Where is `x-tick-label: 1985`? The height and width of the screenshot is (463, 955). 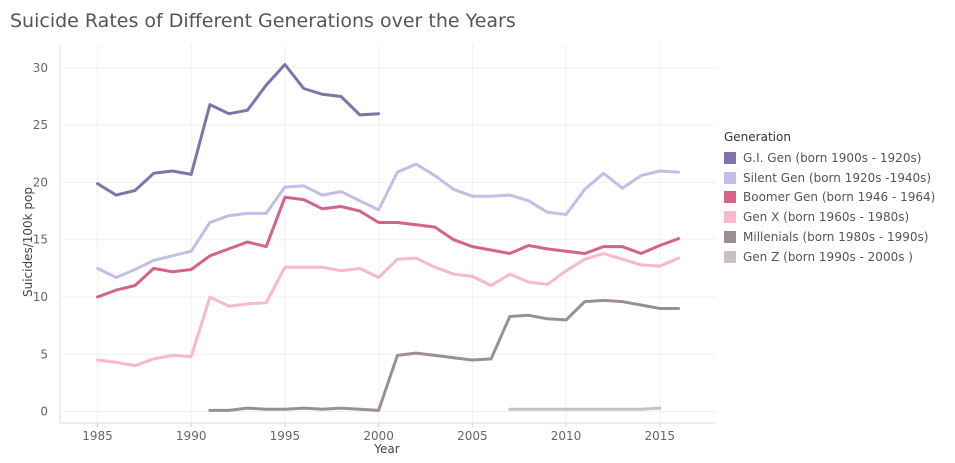 x-tick-label: 1985 is located at coordinates (97, 436).